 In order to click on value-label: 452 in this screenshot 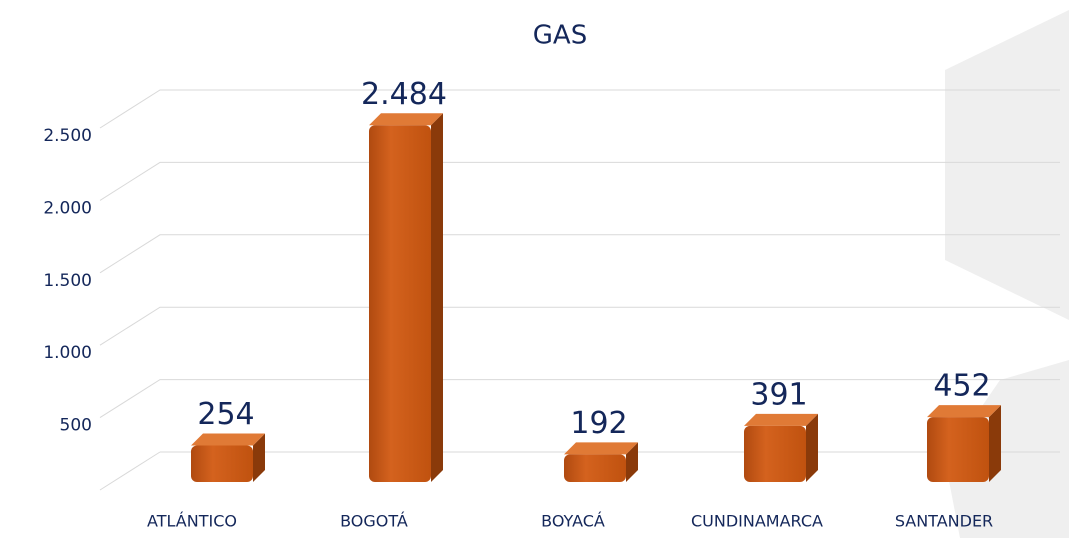, I will do `click(961, 386)`.